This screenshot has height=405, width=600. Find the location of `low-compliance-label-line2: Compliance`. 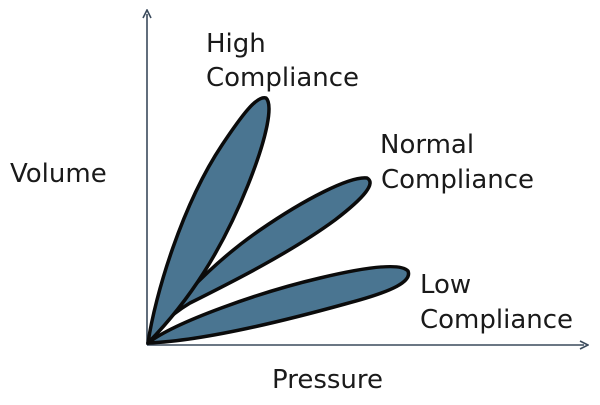

low-compliance-label-line2: Compliance is located at coordinates (496, 320).